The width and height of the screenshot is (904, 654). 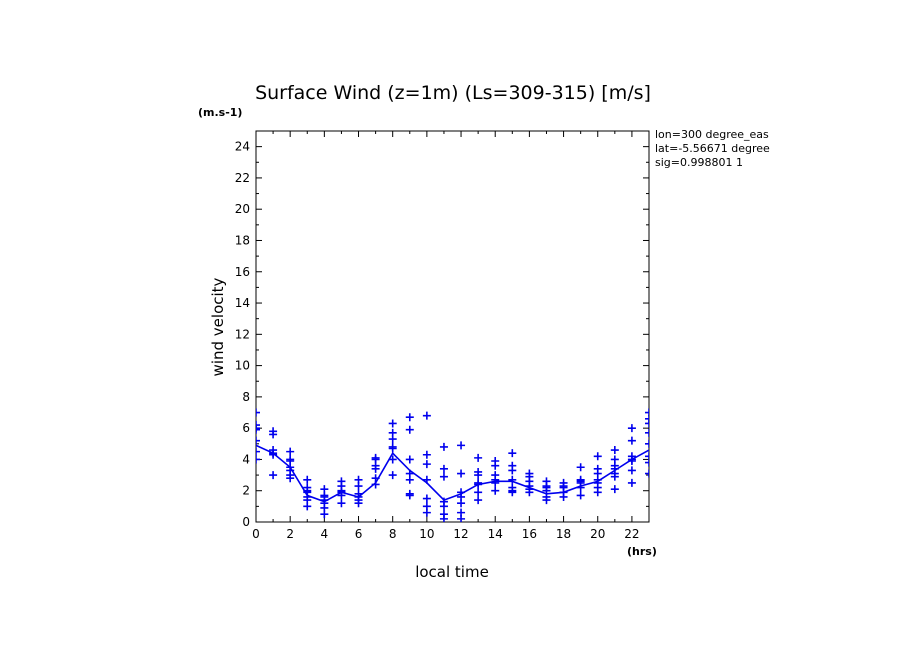 What do you see at coordinates (631, 534) in the screenshot?
I see `x-tick-label: 22` at bounding box center [631, 534].